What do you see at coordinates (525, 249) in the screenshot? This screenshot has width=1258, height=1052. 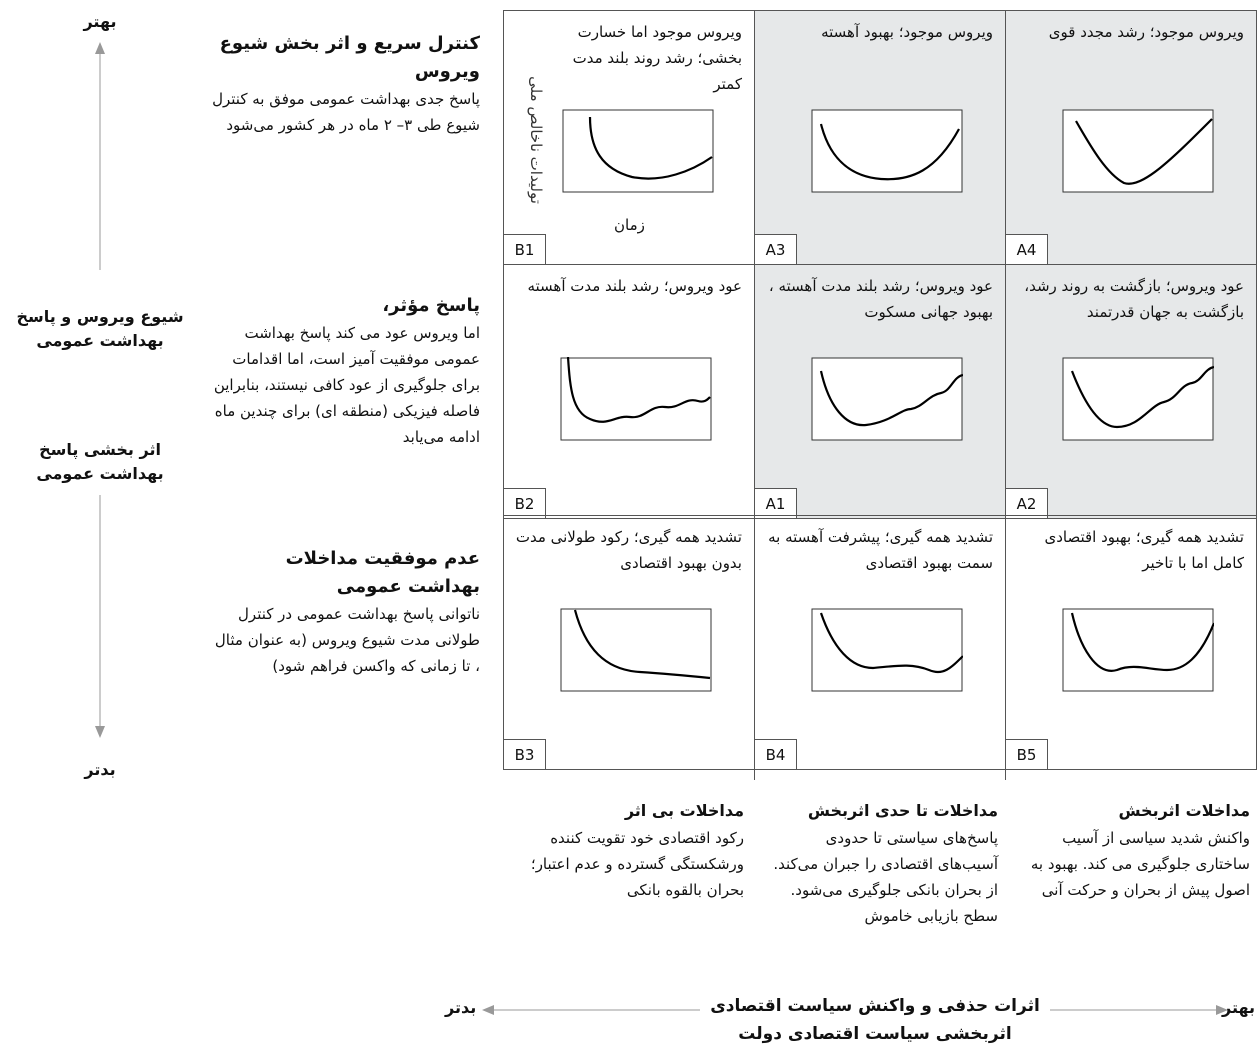 I see `scenario-code: B1` at bounding box center [525, 249].